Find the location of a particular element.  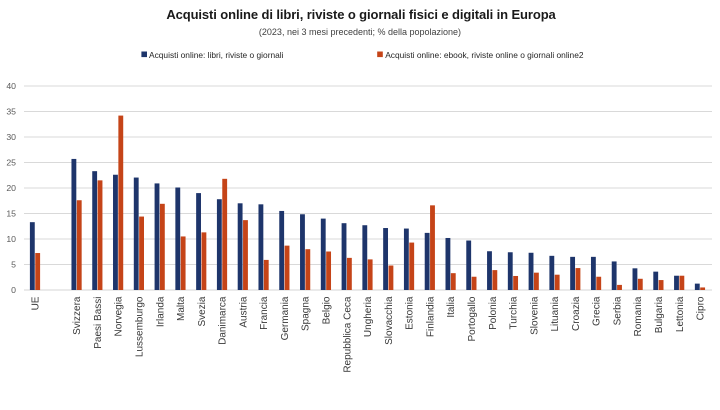

svg-text: Ungheria is located at coordinates (368, 316).